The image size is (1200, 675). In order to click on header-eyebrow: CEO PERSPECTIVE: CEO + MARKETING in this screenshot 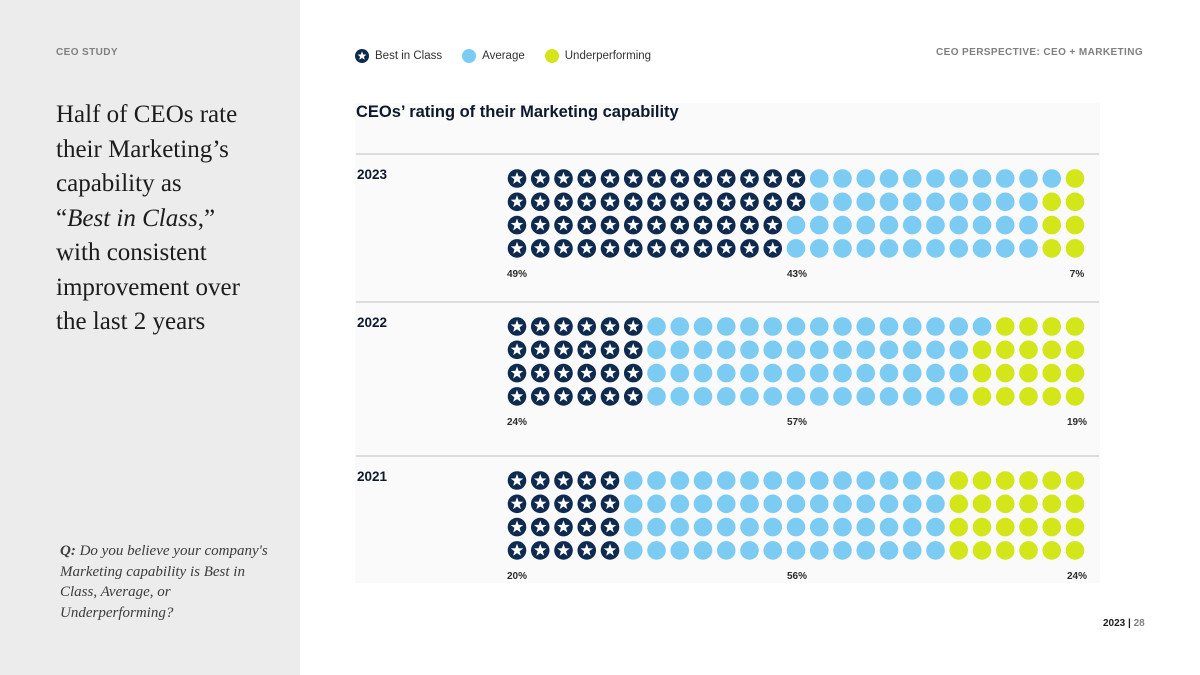, I will do `click(1039, 52)`.